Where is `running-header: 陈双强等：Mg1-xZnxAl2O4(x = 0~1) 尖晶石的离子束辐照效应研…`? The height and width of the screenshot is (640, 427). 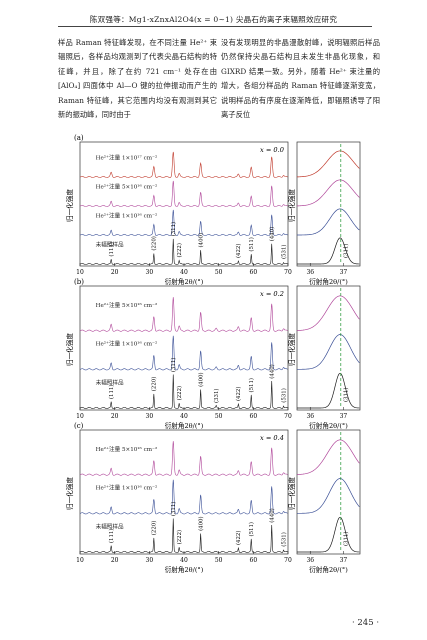
running-header: 陈双强等：Mg1-xZnxAl2O4(x = 0~1) 尖晶石的离子束辐照效应研… is located at coordinates (213, 19).